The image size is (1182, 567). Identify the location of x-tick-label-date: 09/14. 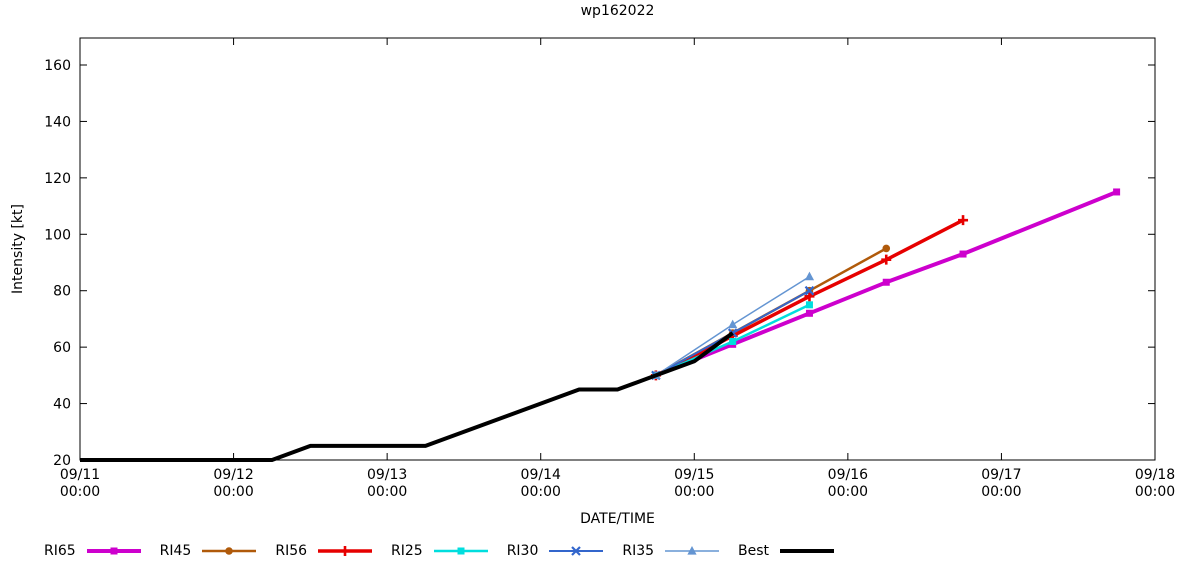
(541, 475).